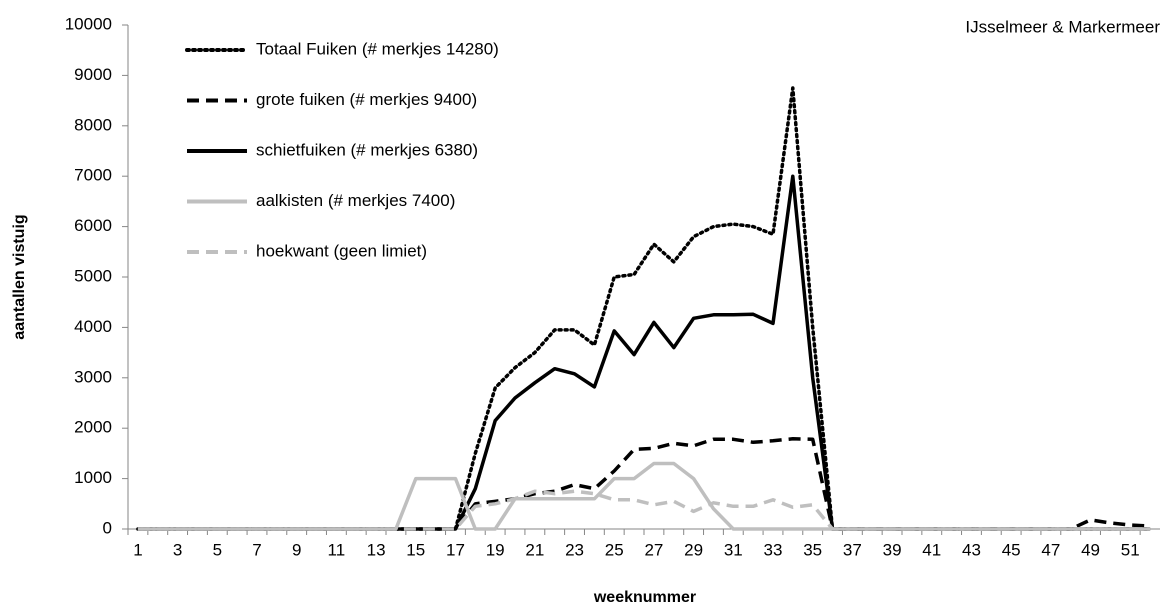 The width and height of the screenshot is (1169, 609). What do you see at coordinates (495, 549) in the screenshot?
I see `x-tick-label: 19` at bounding box center [495, 549].